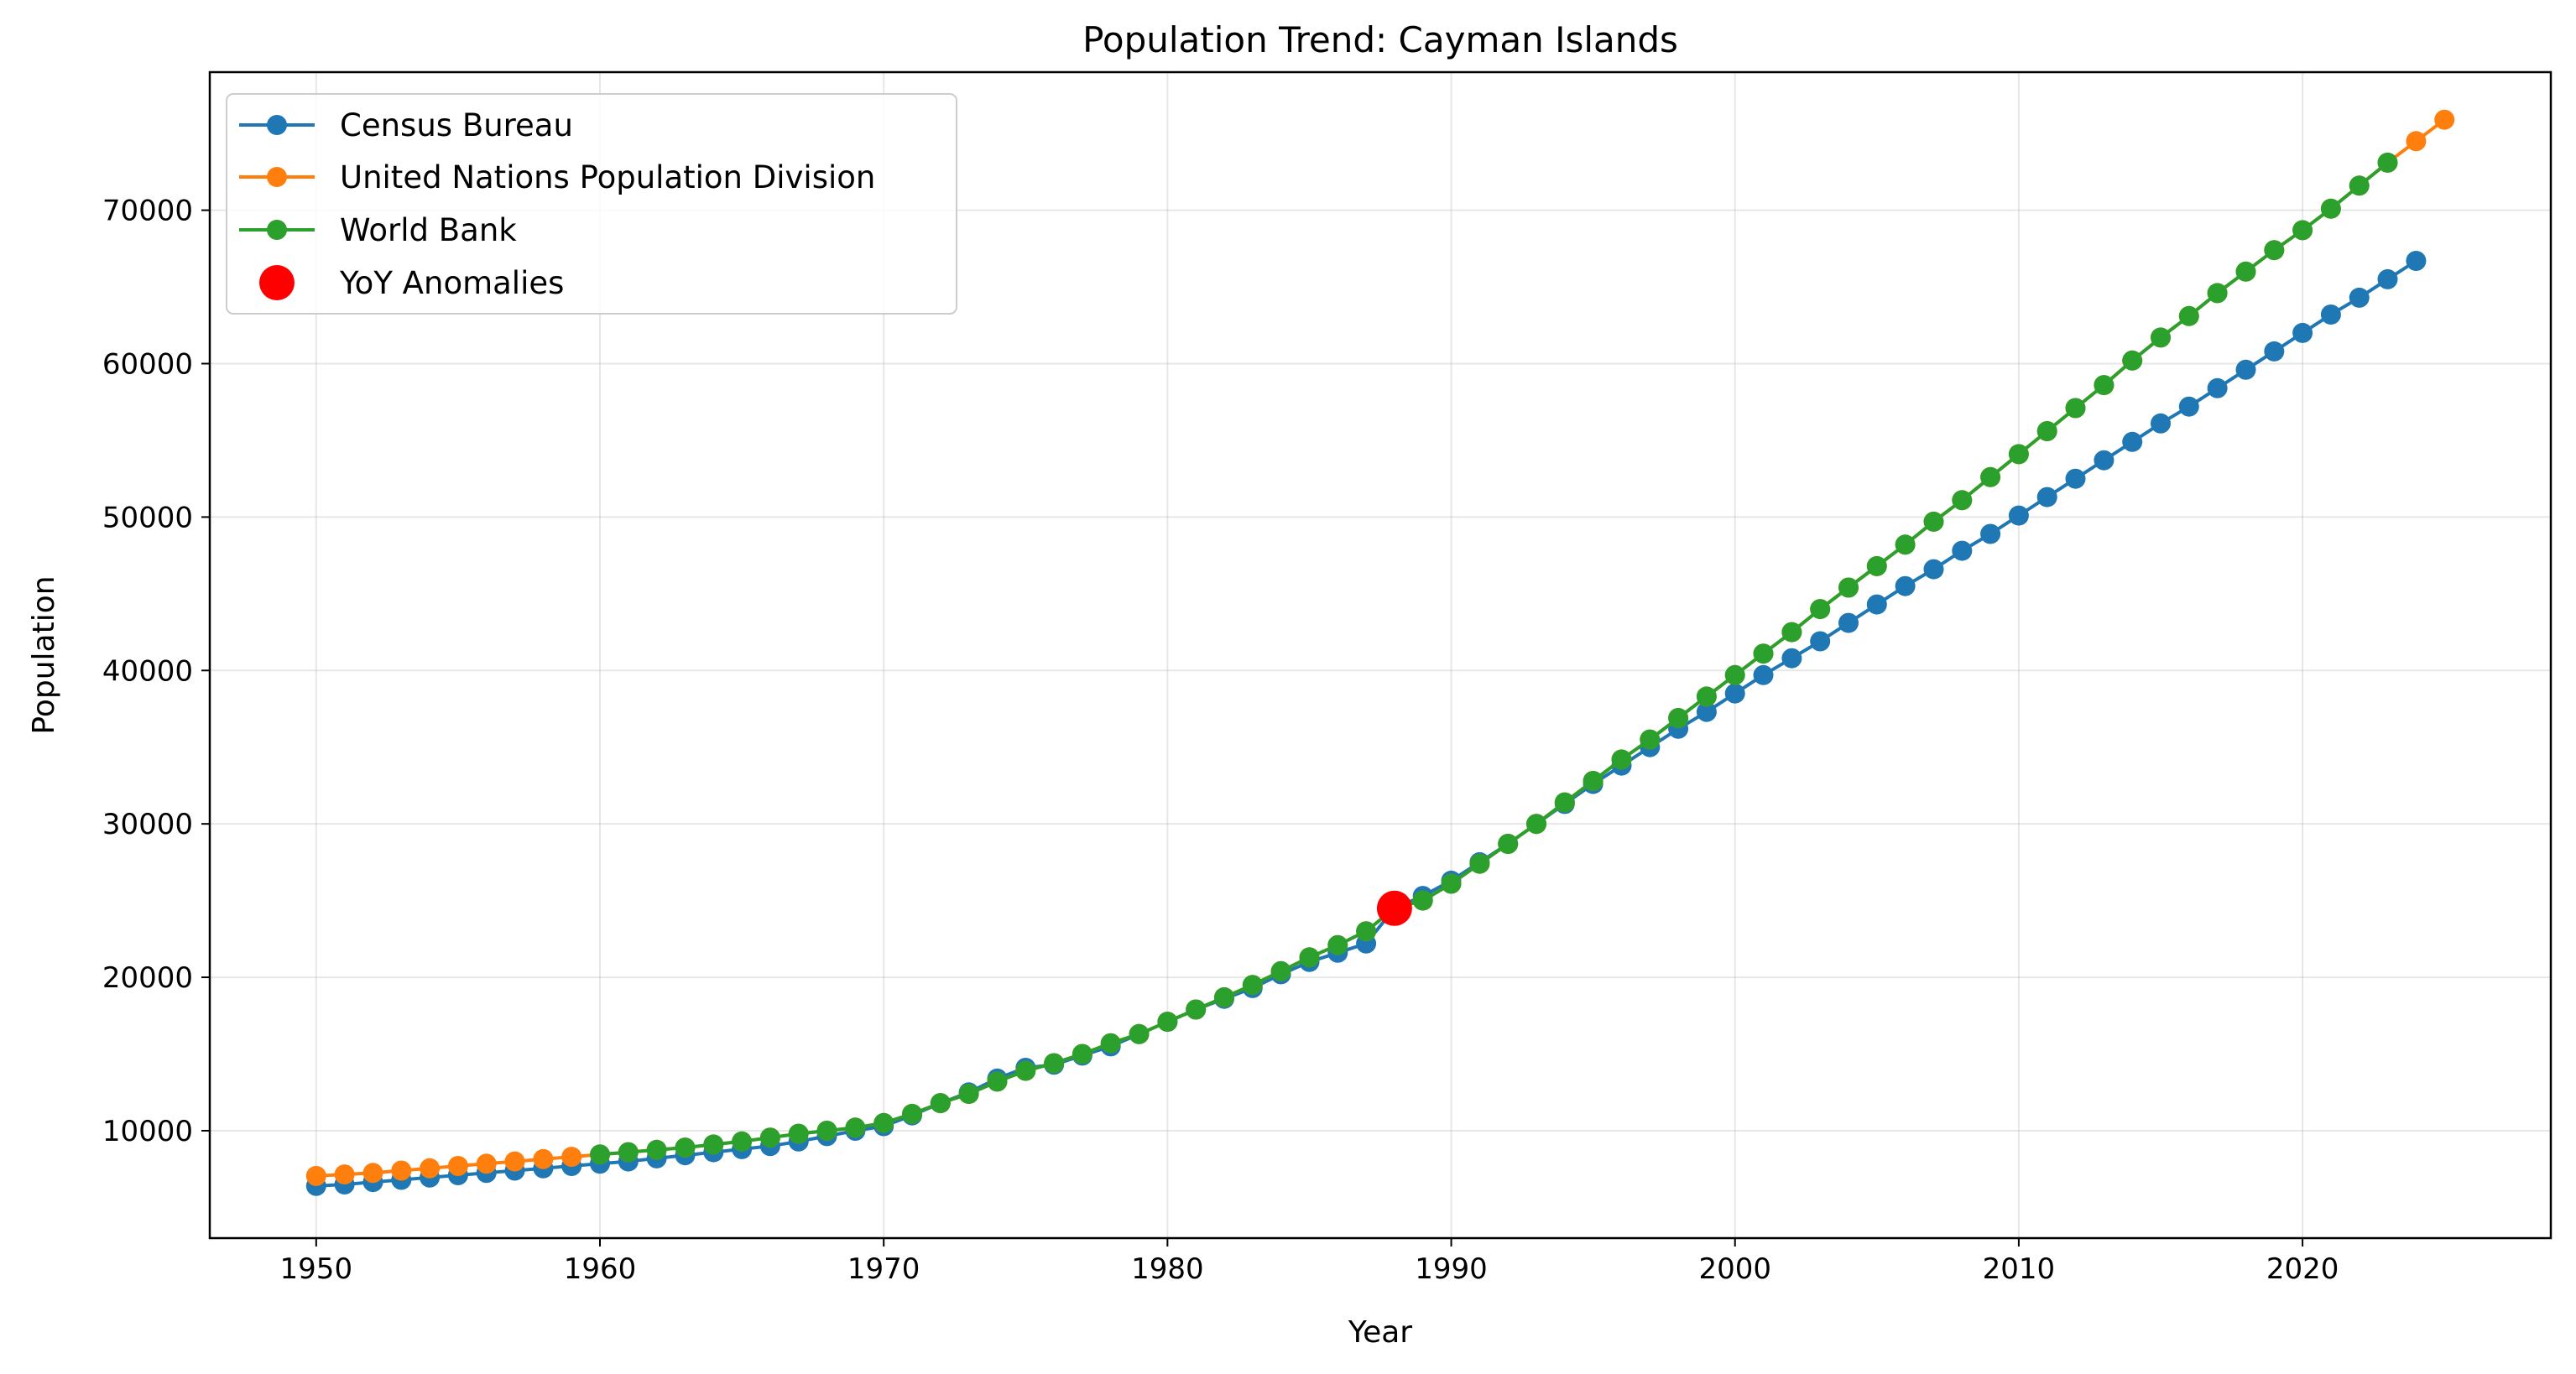  Describe the element at coordinates (456, 125) in the screenshot. I see `legend-label: Census Bureau` at that location.